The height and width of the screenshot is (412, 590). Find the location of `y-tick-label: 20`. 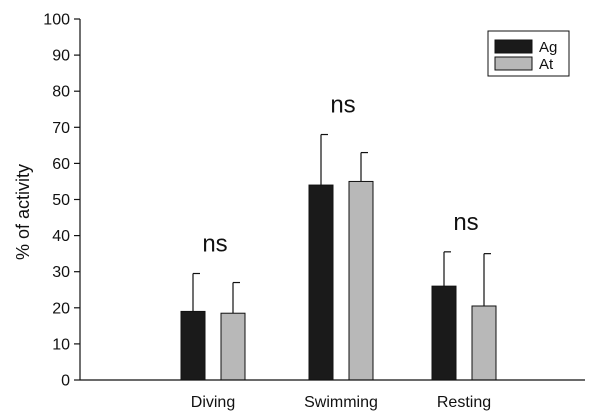

y-tick-label: 20 is located at coordinates (61, 308).